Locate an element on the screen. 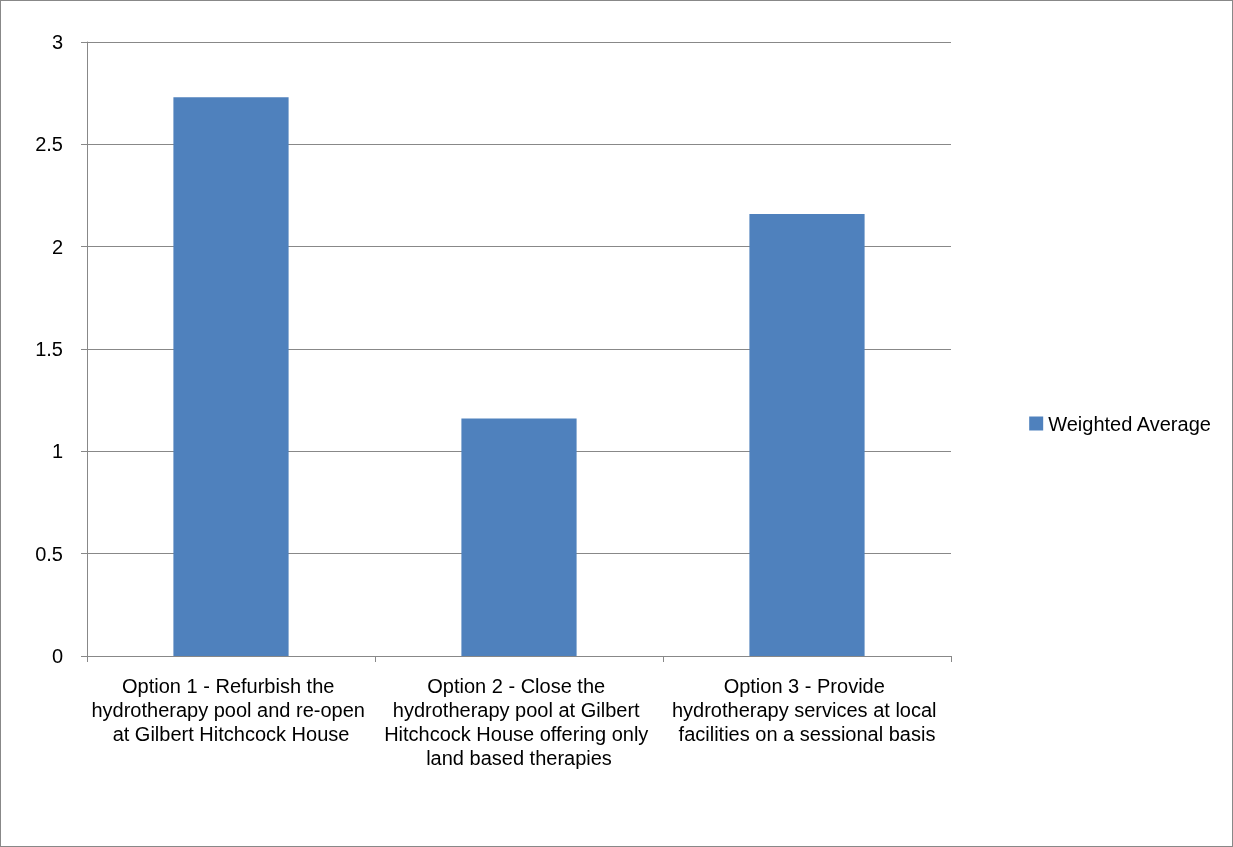 The height and width of the screenshot is (847, 1233). x-tick-label: Option 3 - Provide hydrotherapy services at local facilities on a sessional basis is located at coordinates (807, 710).